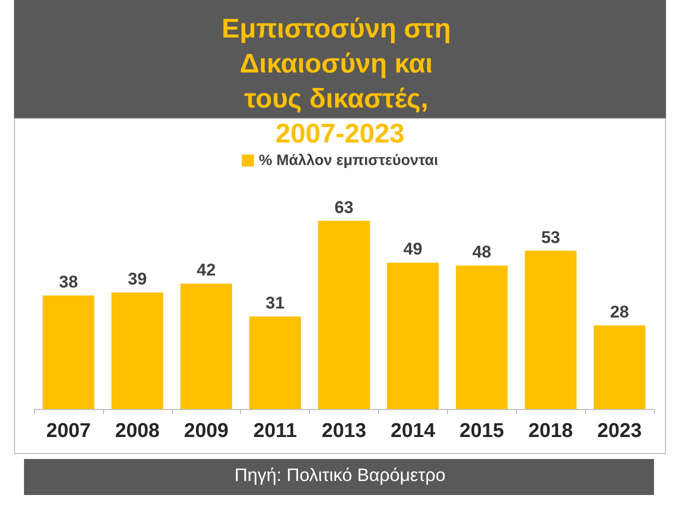  Describe the element at coordinates (620, 312) in the screenshot. I see `data-label: 28` at that location.